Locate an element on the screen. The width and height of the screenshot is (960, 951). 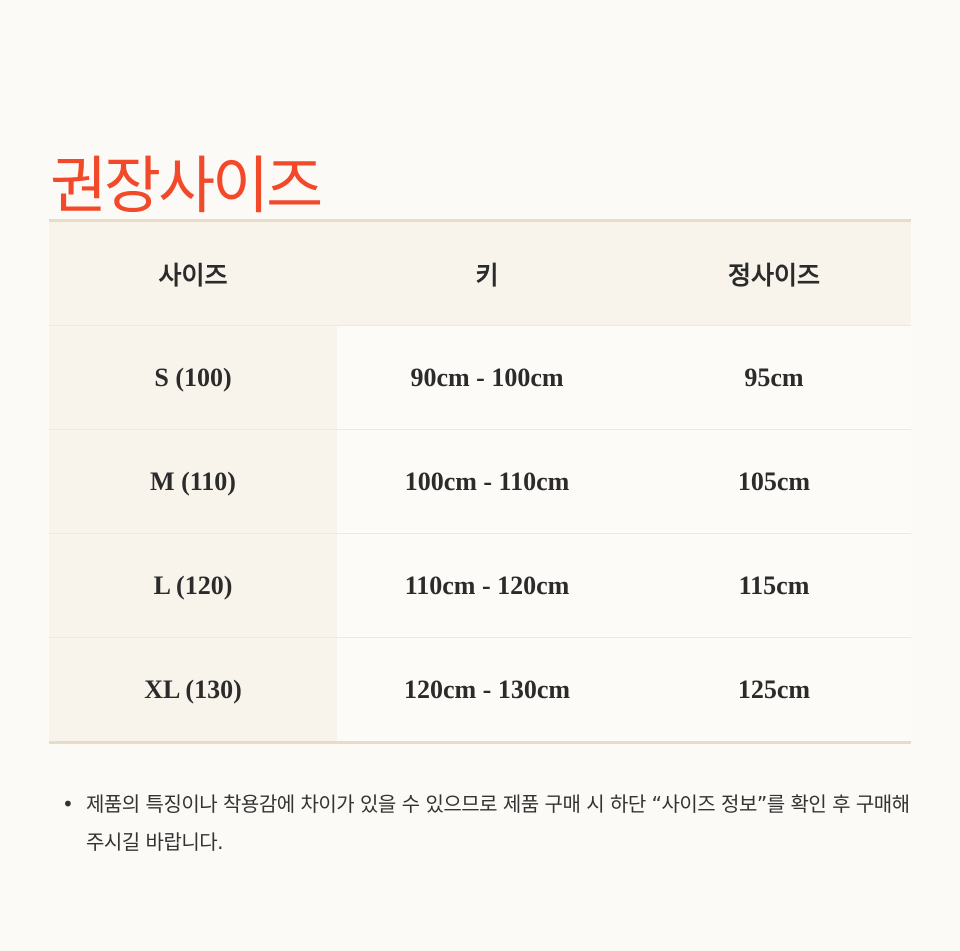
table-row: S (100) 90cm - 100cm 95cm is located at coordinates (480, 377).